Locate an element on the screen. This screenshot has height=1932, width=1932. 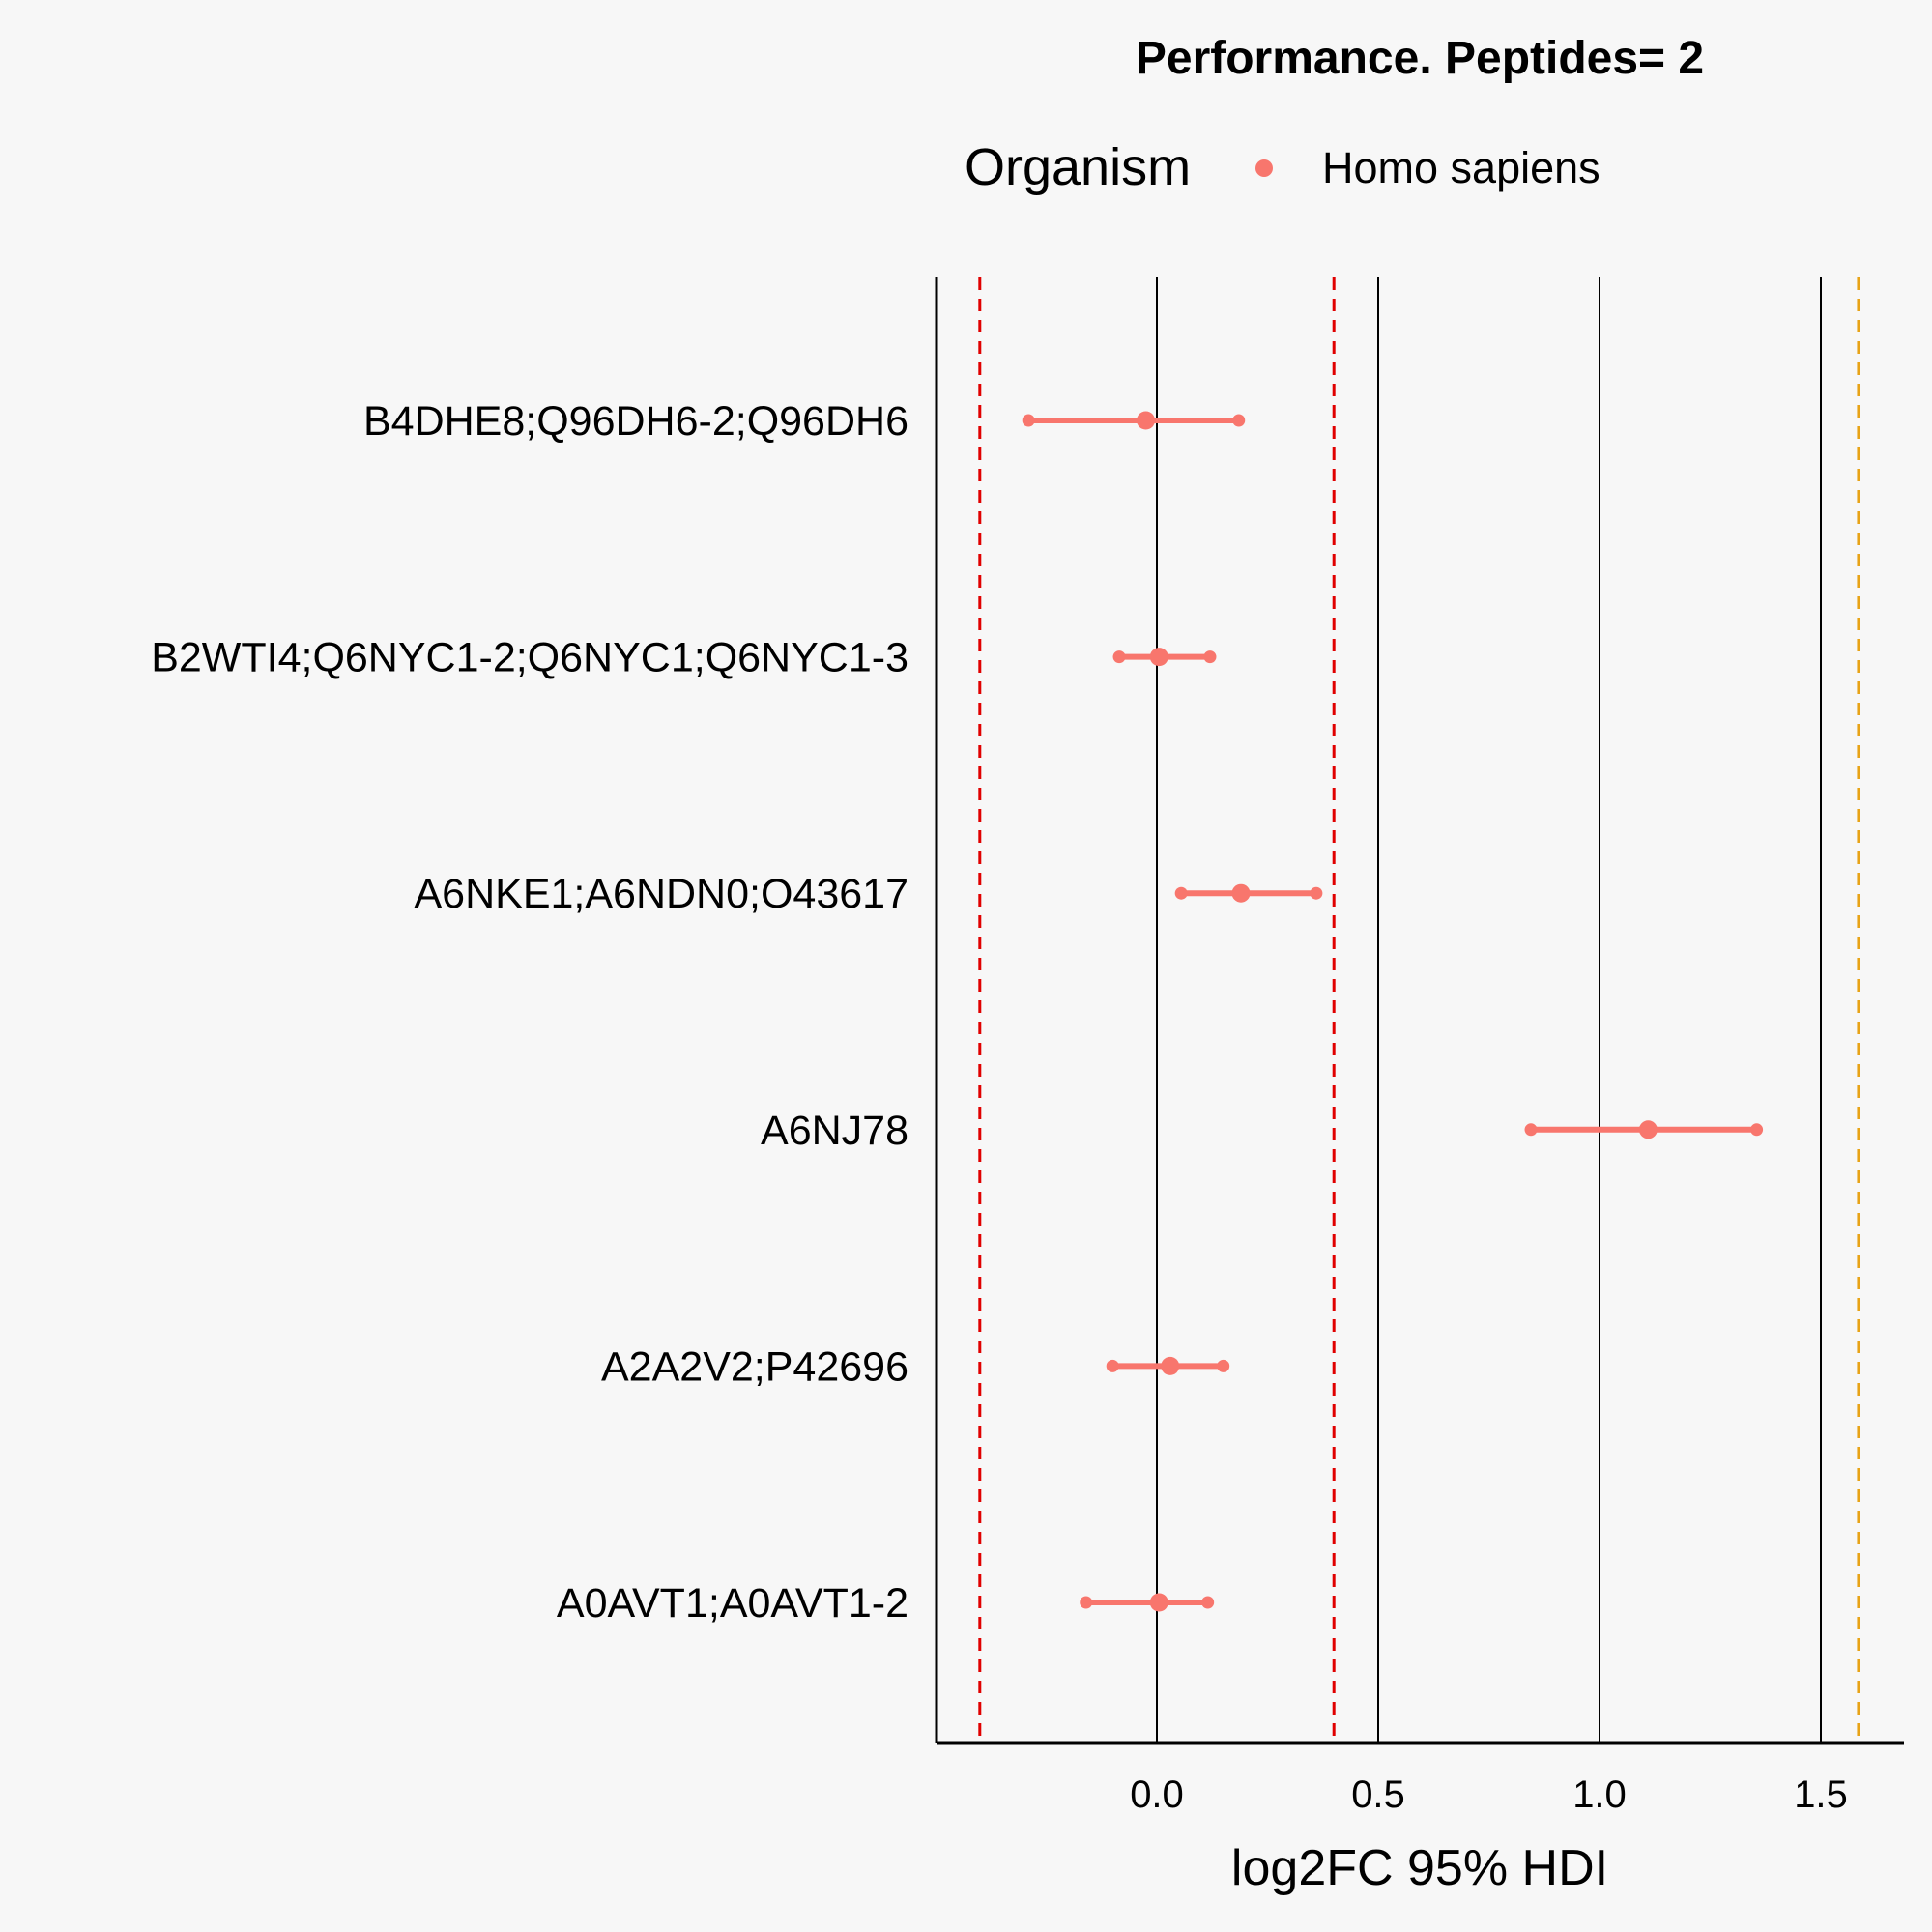
y-tick-label: B4DHE8;Q96DH6-2;Q96DH6 is located at coordinates (635, 421).